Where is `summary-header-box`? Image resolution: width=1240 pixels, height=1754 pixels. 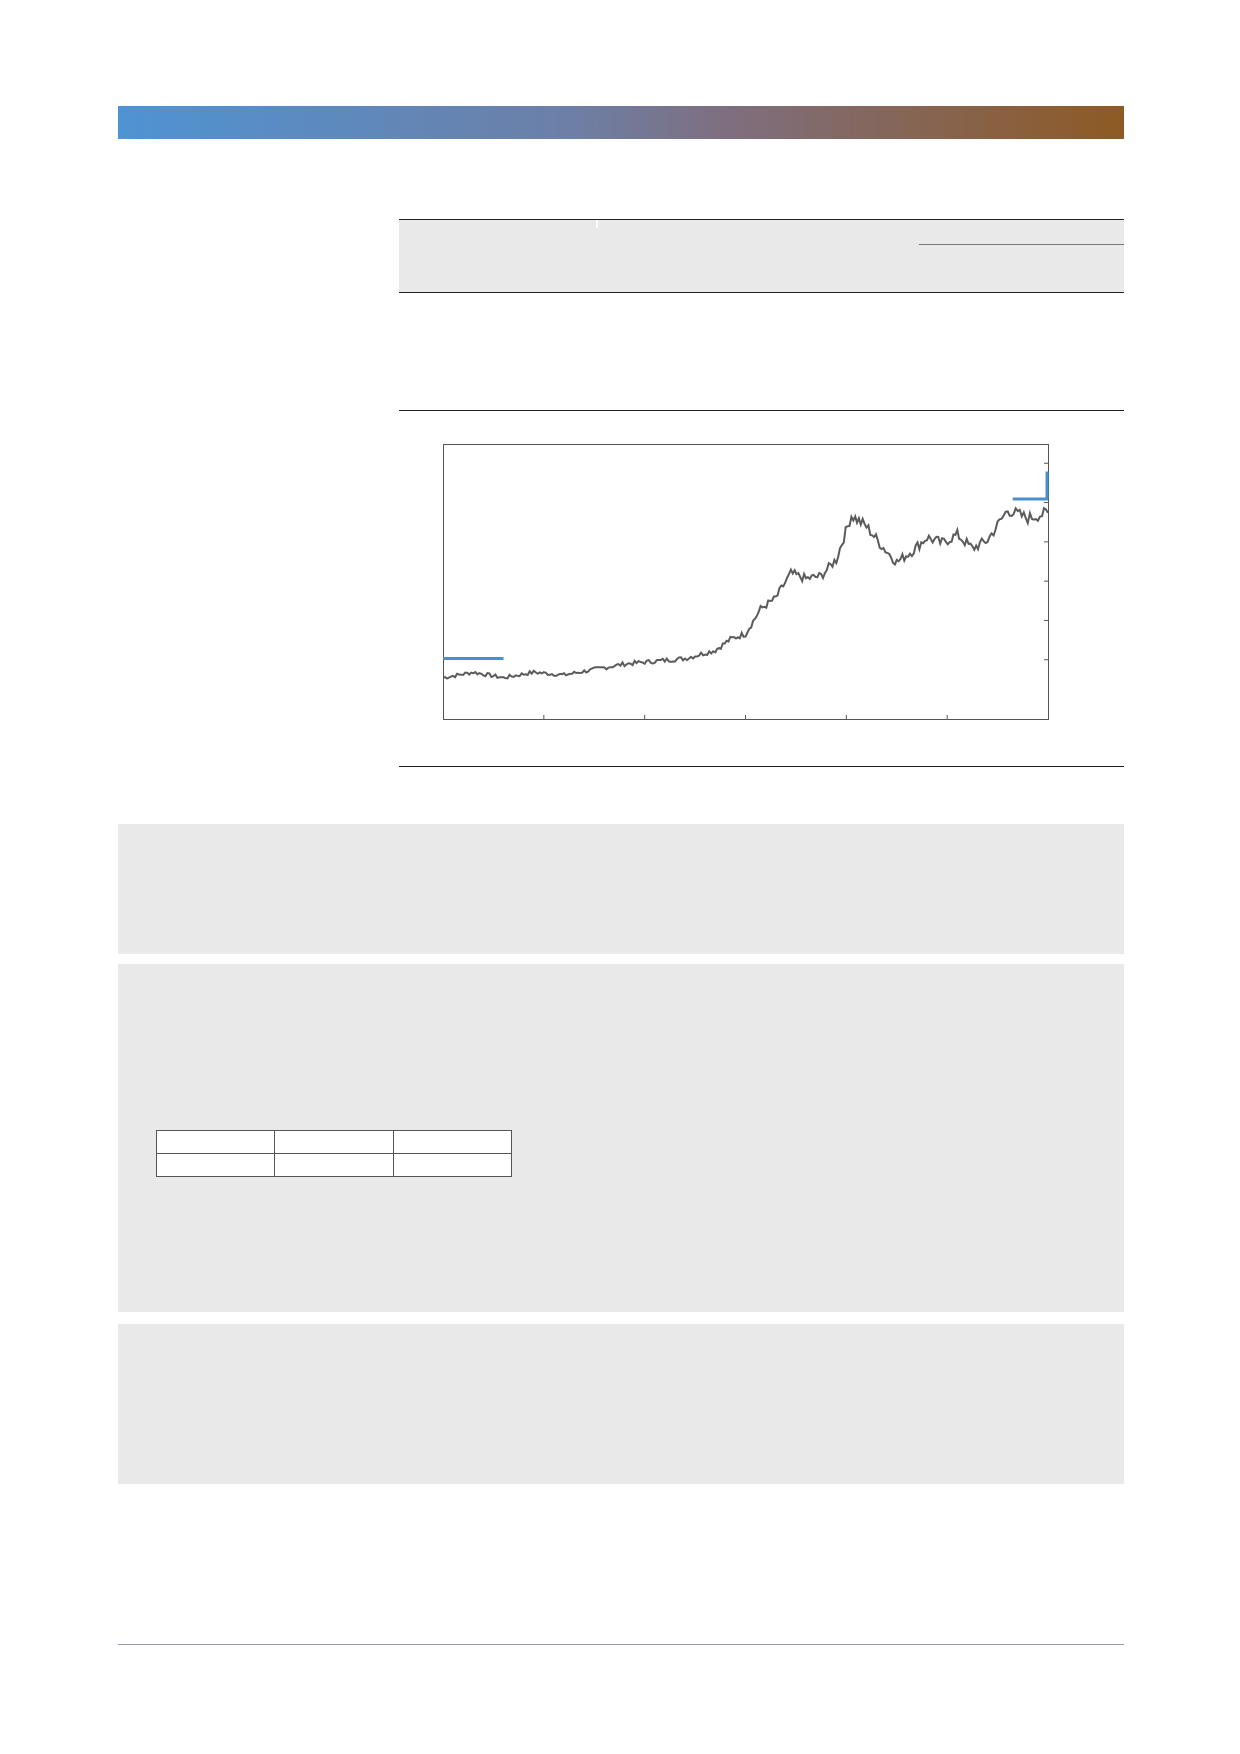
summary-header-box is located at coordinates (761, 256).